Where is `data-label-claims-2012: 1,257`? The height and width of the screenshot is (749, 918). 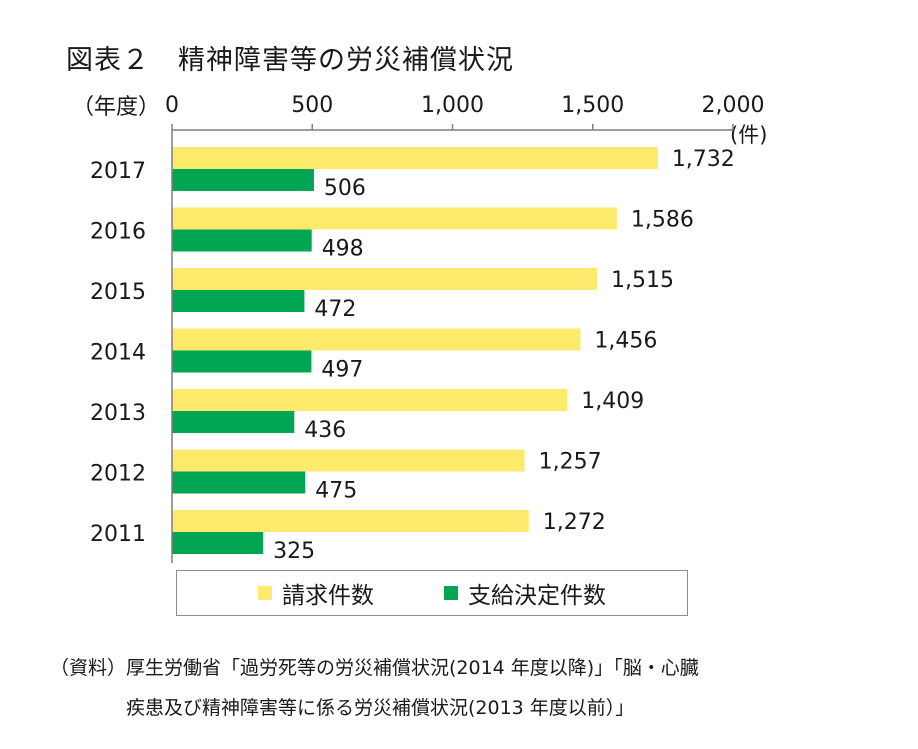
data-label-claims-2012: 1,257 is located at coordinates (570, 462).